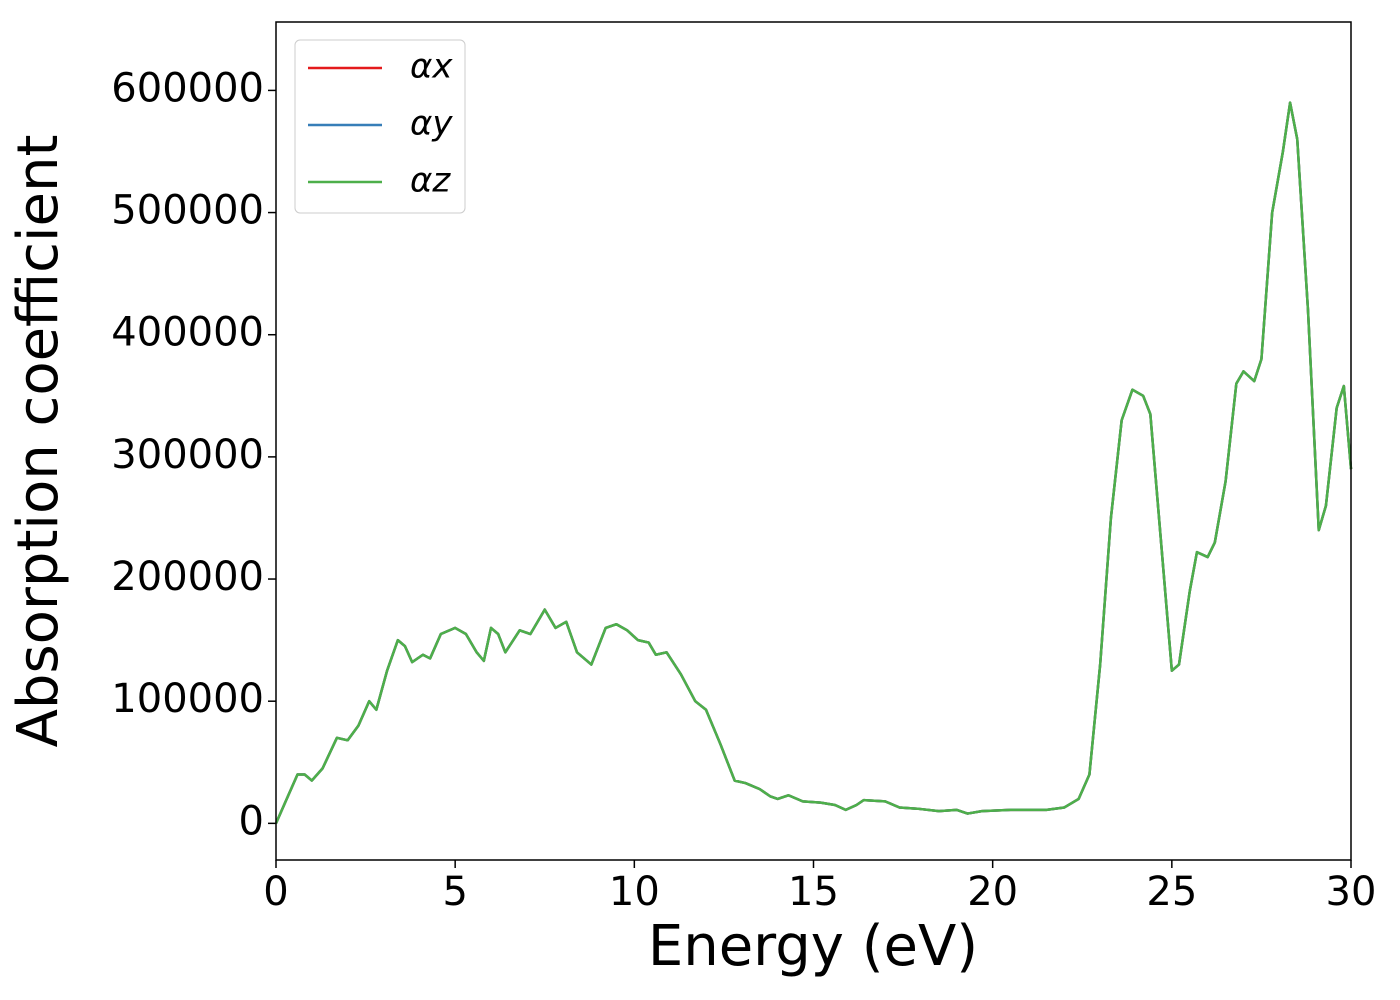 The image size is (1400, 1000). Describe the element at coordinates (187, 88) in the screenshot. I see `y-tick-label: 600000` at that location.